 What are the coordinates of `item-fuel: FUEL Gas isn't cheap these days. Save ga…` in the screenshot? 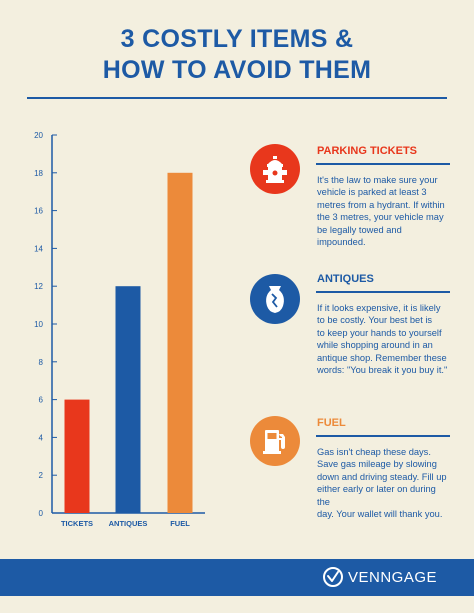 It's located at (350, 467).